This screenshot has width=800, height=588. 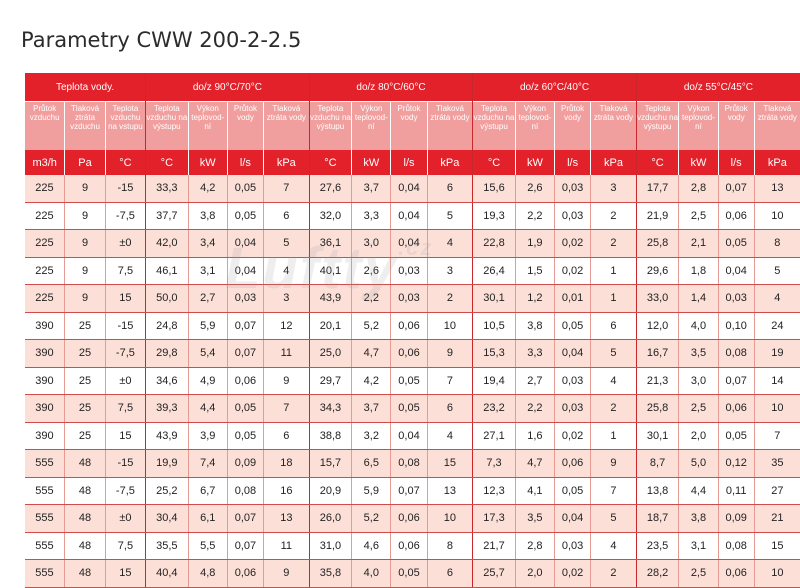 I want to click on table-cell: 25,0, so click(x=330, y=354).